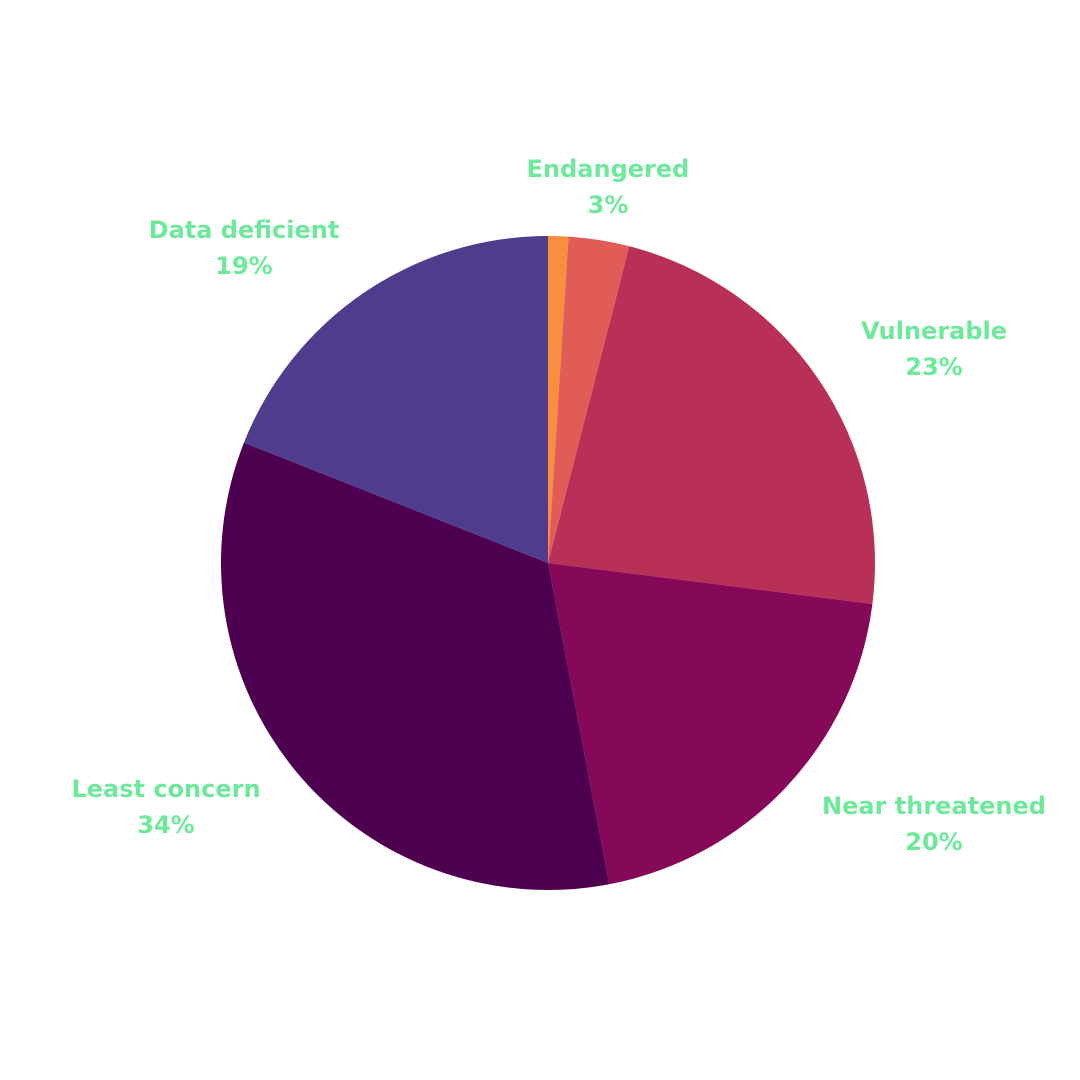 This screenshot has height=1080, width=1080. Describe the element at coordinates (589, 399) in the screenshot. I see `pie-slice-endangered` at that location.